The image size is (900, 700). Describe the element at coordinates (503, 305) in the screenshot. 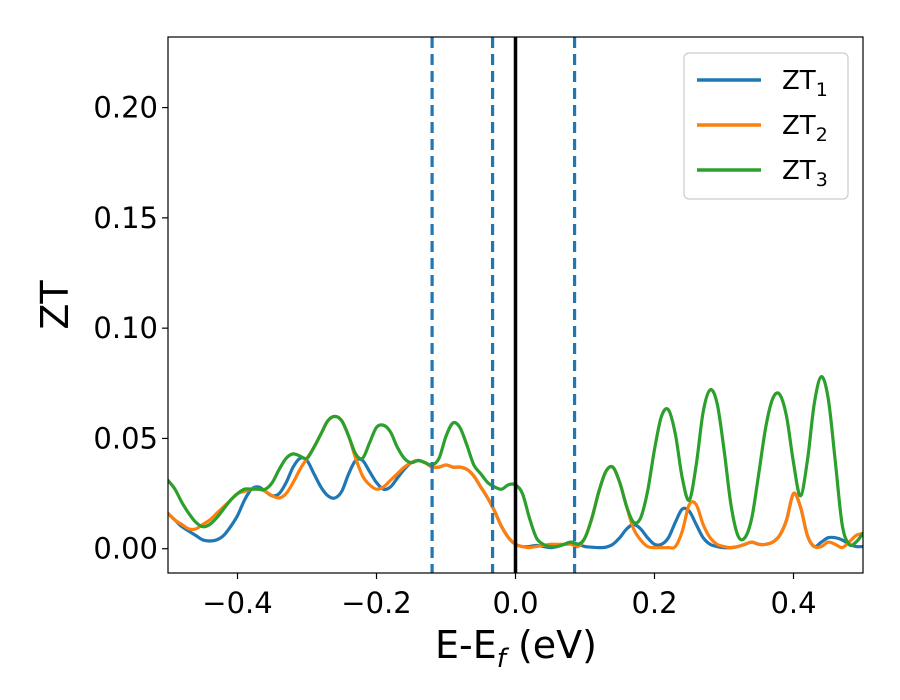

I see `vline-layer` at that location.